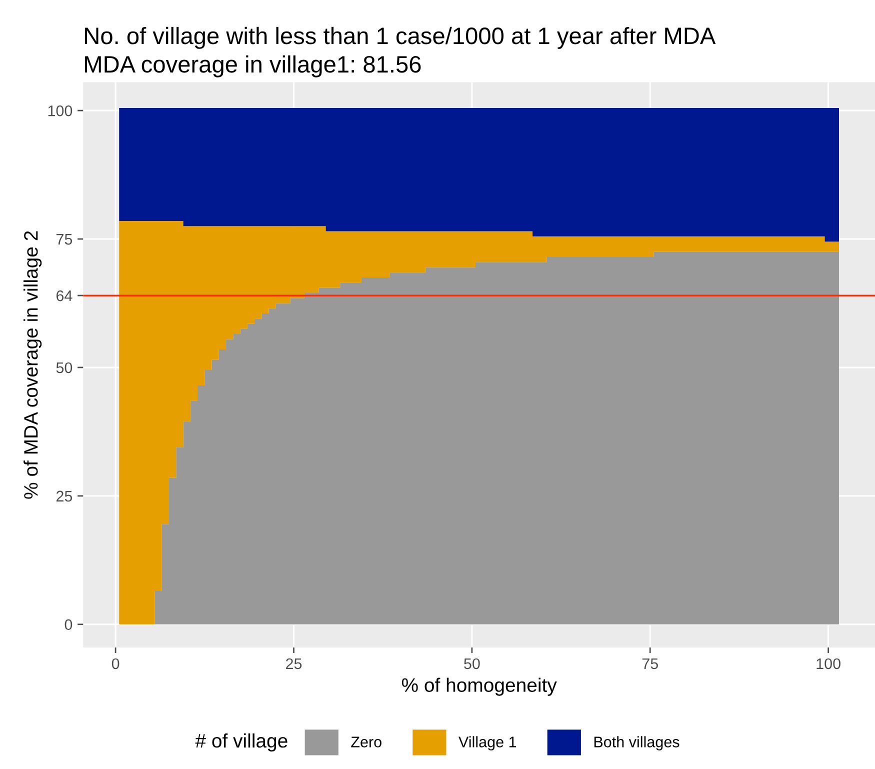 The height and width of the screenshot is (769, 875). Describe the element at coordinates (116, 664) in the screenshot. I see `x-tick-label: 0` at that location.